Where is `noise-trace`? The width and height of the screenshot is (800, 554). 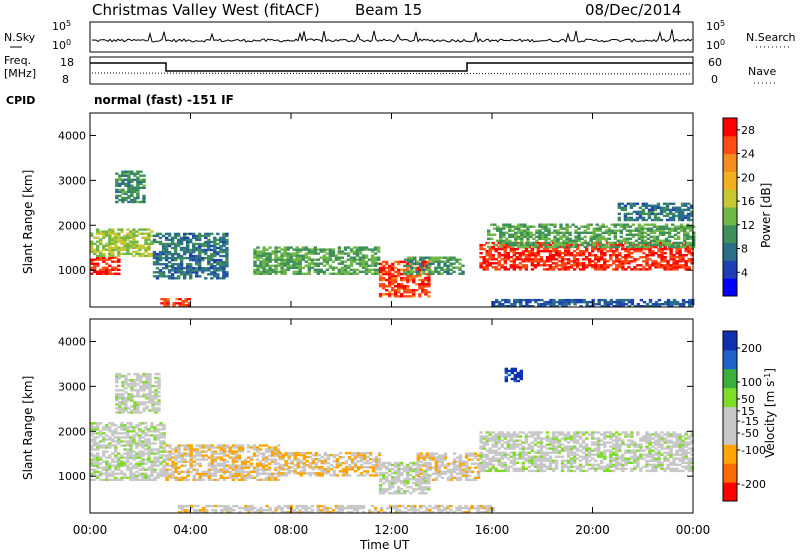
noise-trace is located at coordinates (392, 36).